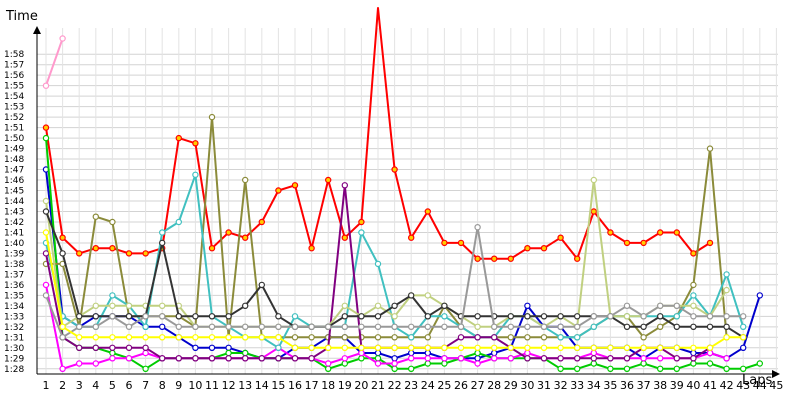 This screenshot has height=400, width=800. I want to click on x-tick-label: 8, so click(162, 385).